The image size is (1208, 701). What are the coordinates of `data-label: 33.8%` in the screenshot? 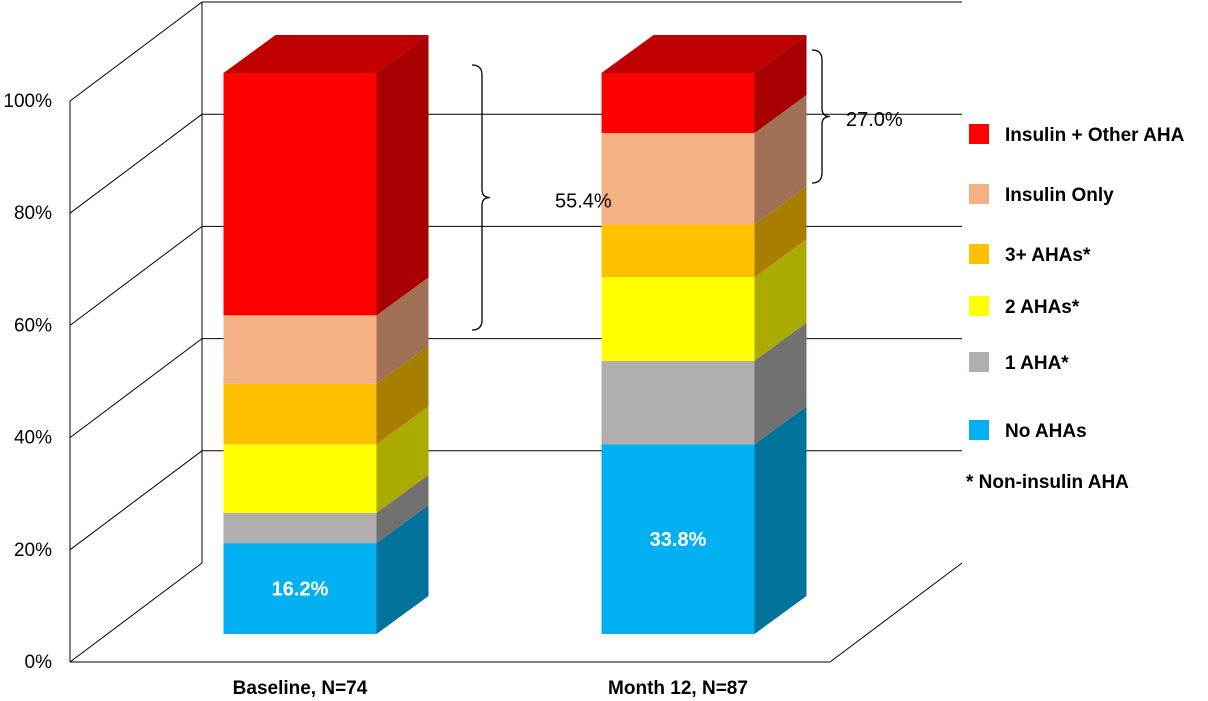 It's located at (678, 540).